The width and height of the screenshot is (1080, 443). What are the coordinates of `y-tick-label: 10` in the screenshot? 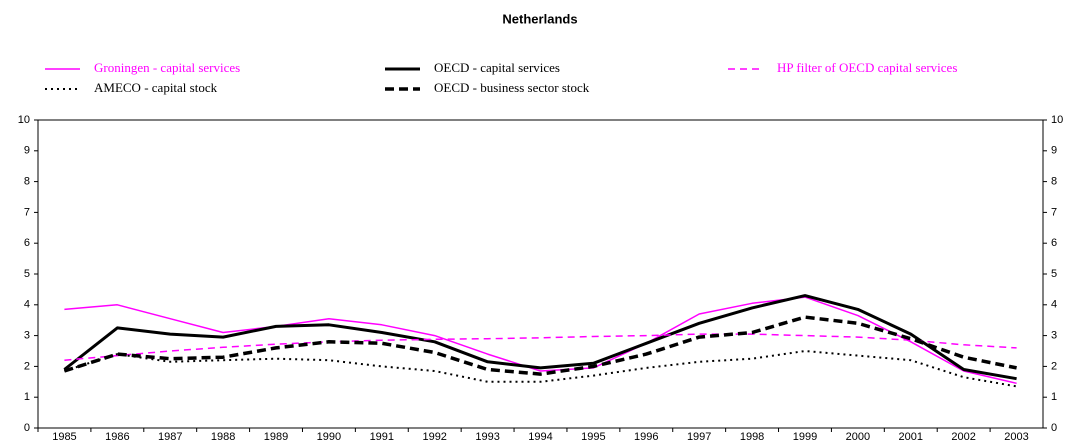 It's located at (24, 120).